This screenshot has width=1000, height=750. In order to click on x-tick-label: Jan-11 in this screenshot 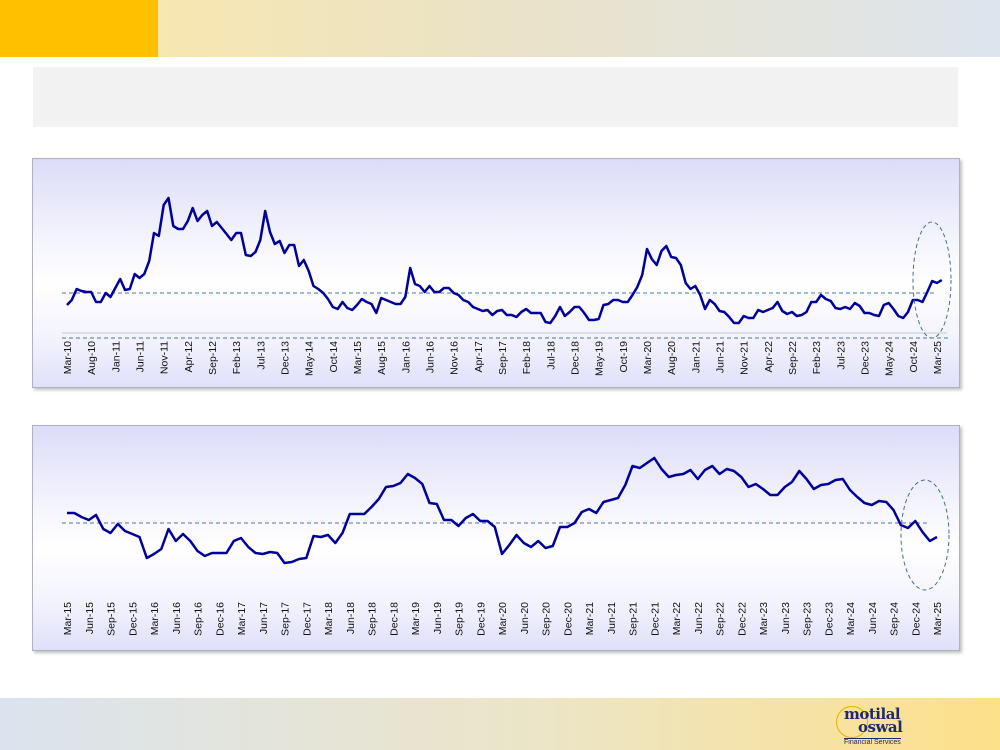, I will do `click(116, 356)`.